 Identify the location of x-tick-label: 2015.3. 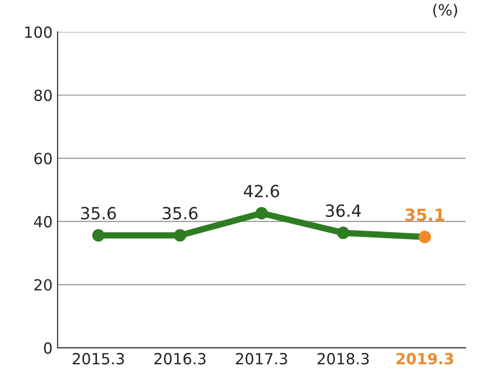
(98, 358).